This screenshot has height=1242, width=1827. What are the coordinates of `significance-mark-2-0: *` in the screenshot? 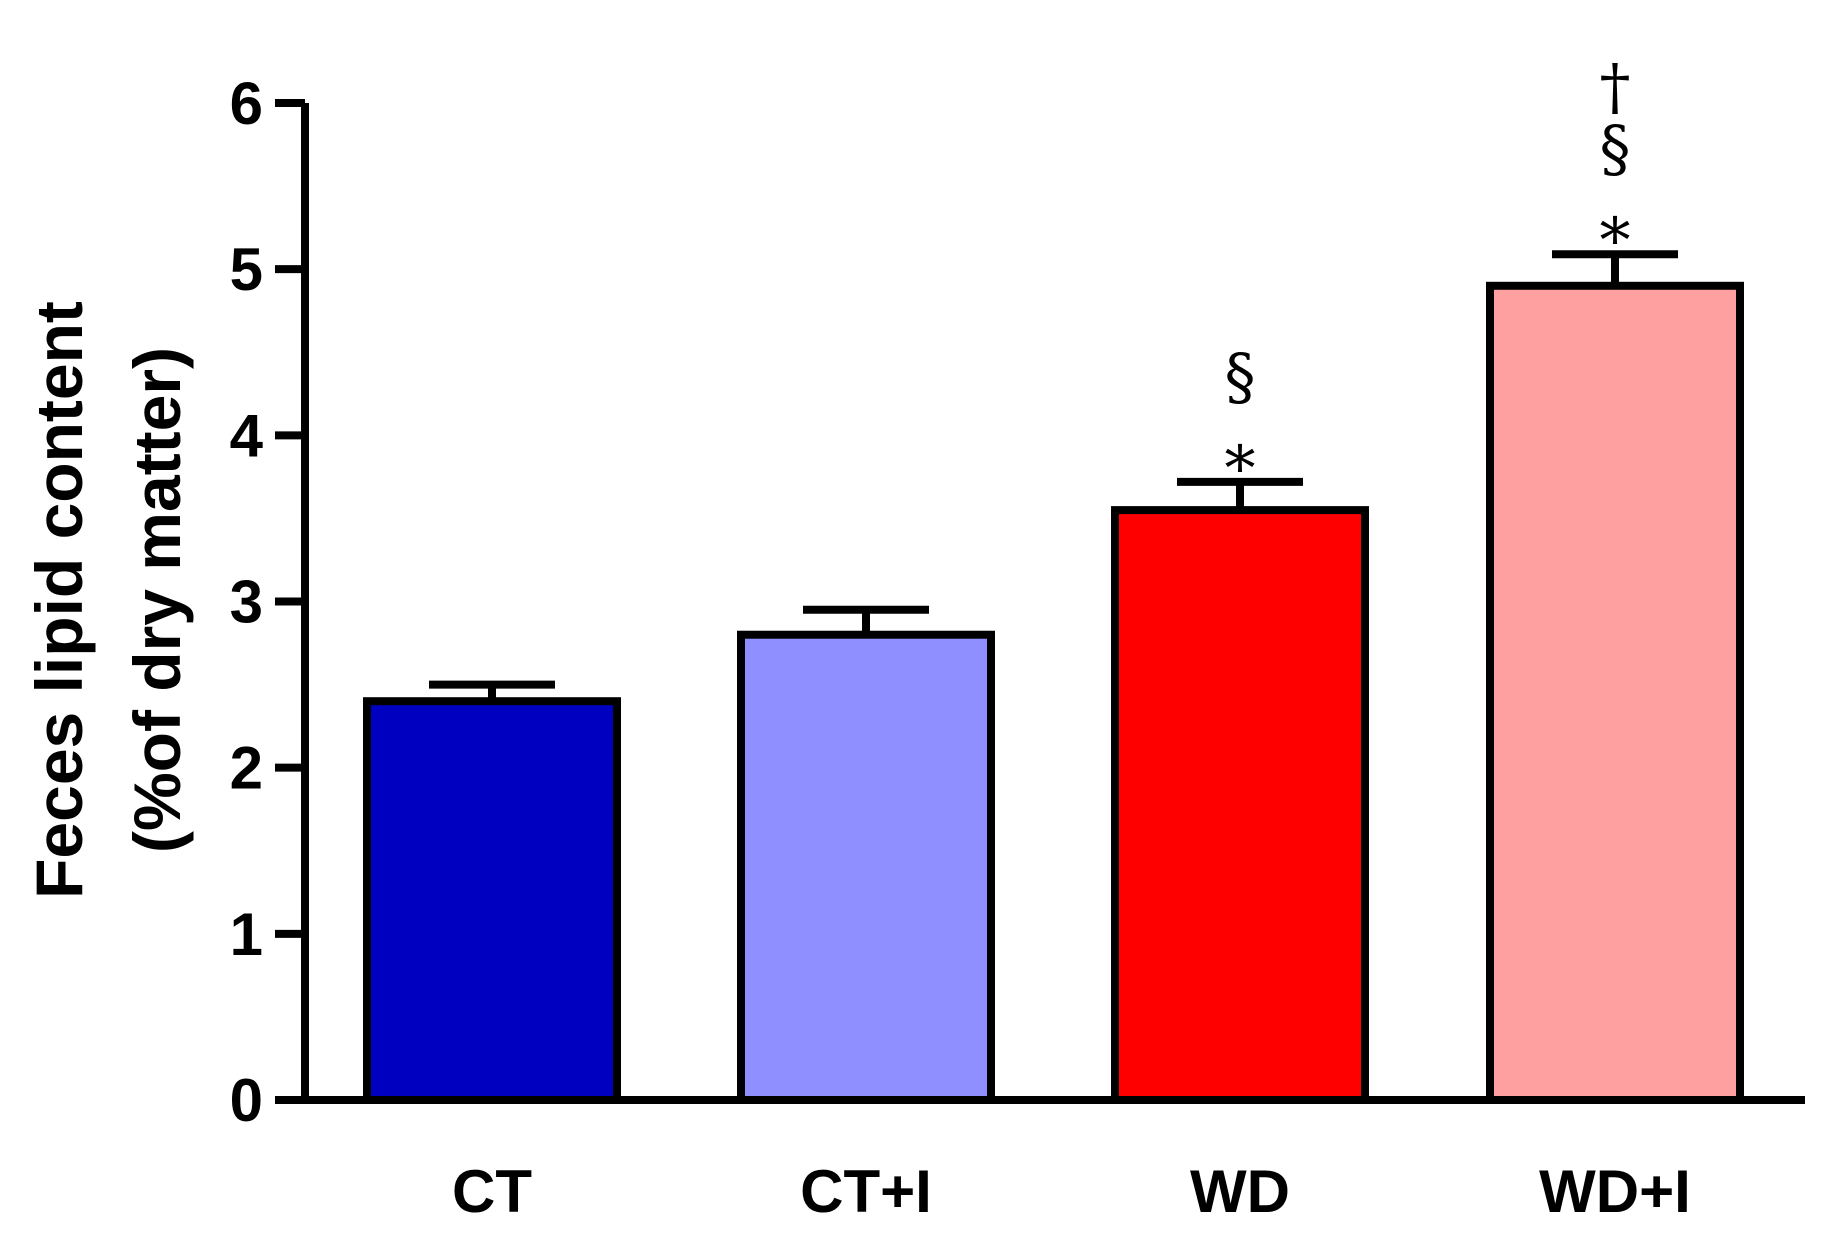 It's located at (1240, 468).